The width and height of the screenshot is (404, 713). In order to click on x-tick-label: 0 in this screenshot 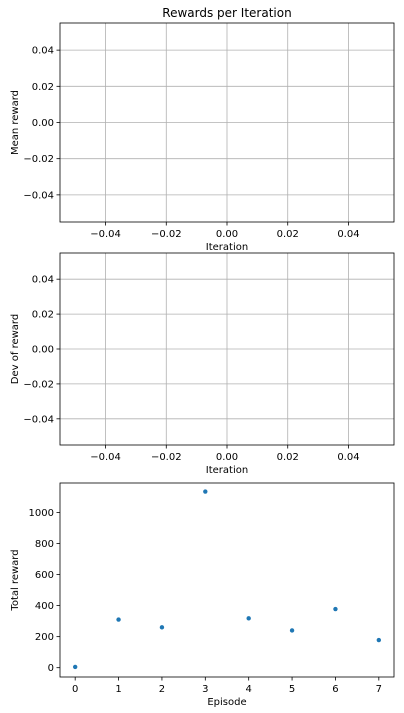, I will do `click(75, 689)`.